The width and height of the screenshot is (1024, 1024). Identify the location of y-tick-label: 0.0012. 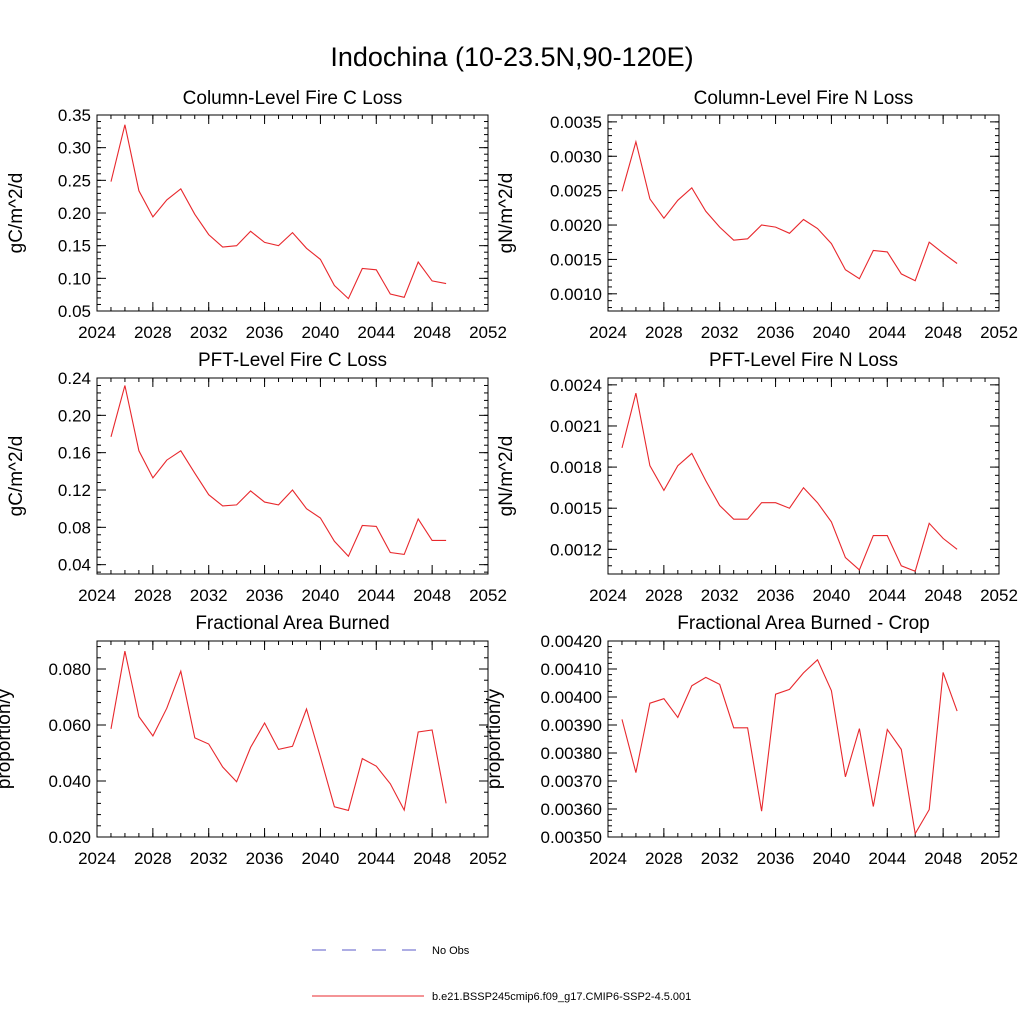
(576, 549).